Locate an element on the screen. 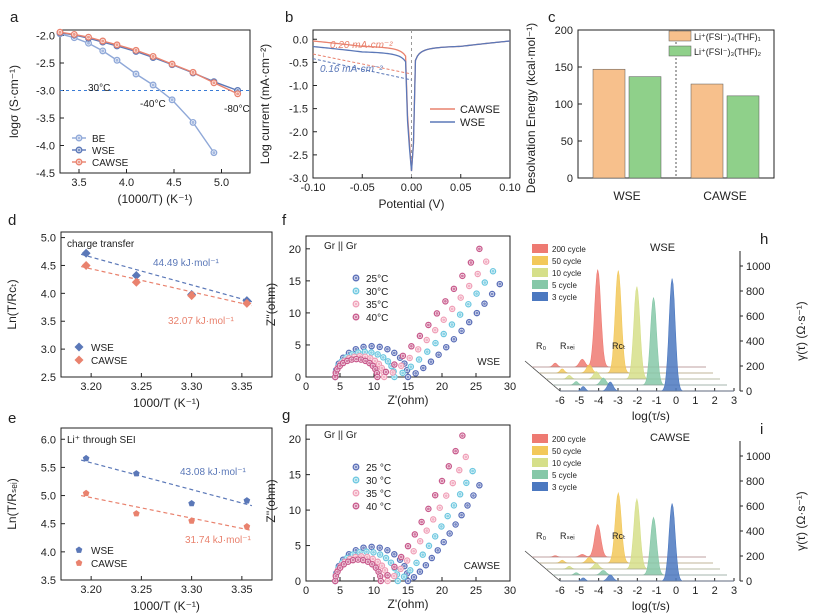 The image size is (822, 616). depth-axis is located at coordinates (542, 566).